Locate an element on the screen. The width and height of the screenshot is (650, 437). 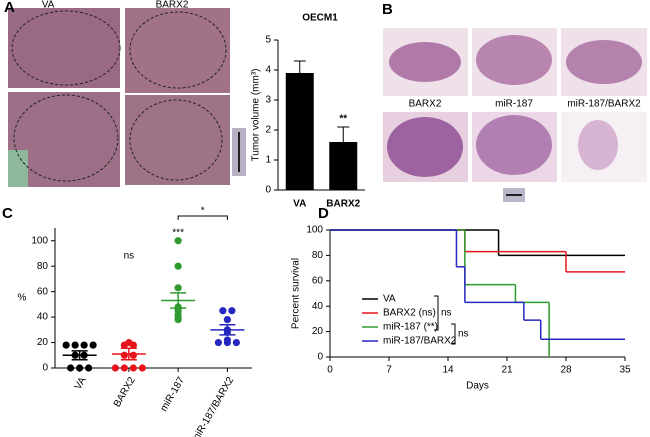
significance: ** is located at coordinates (343, 119).